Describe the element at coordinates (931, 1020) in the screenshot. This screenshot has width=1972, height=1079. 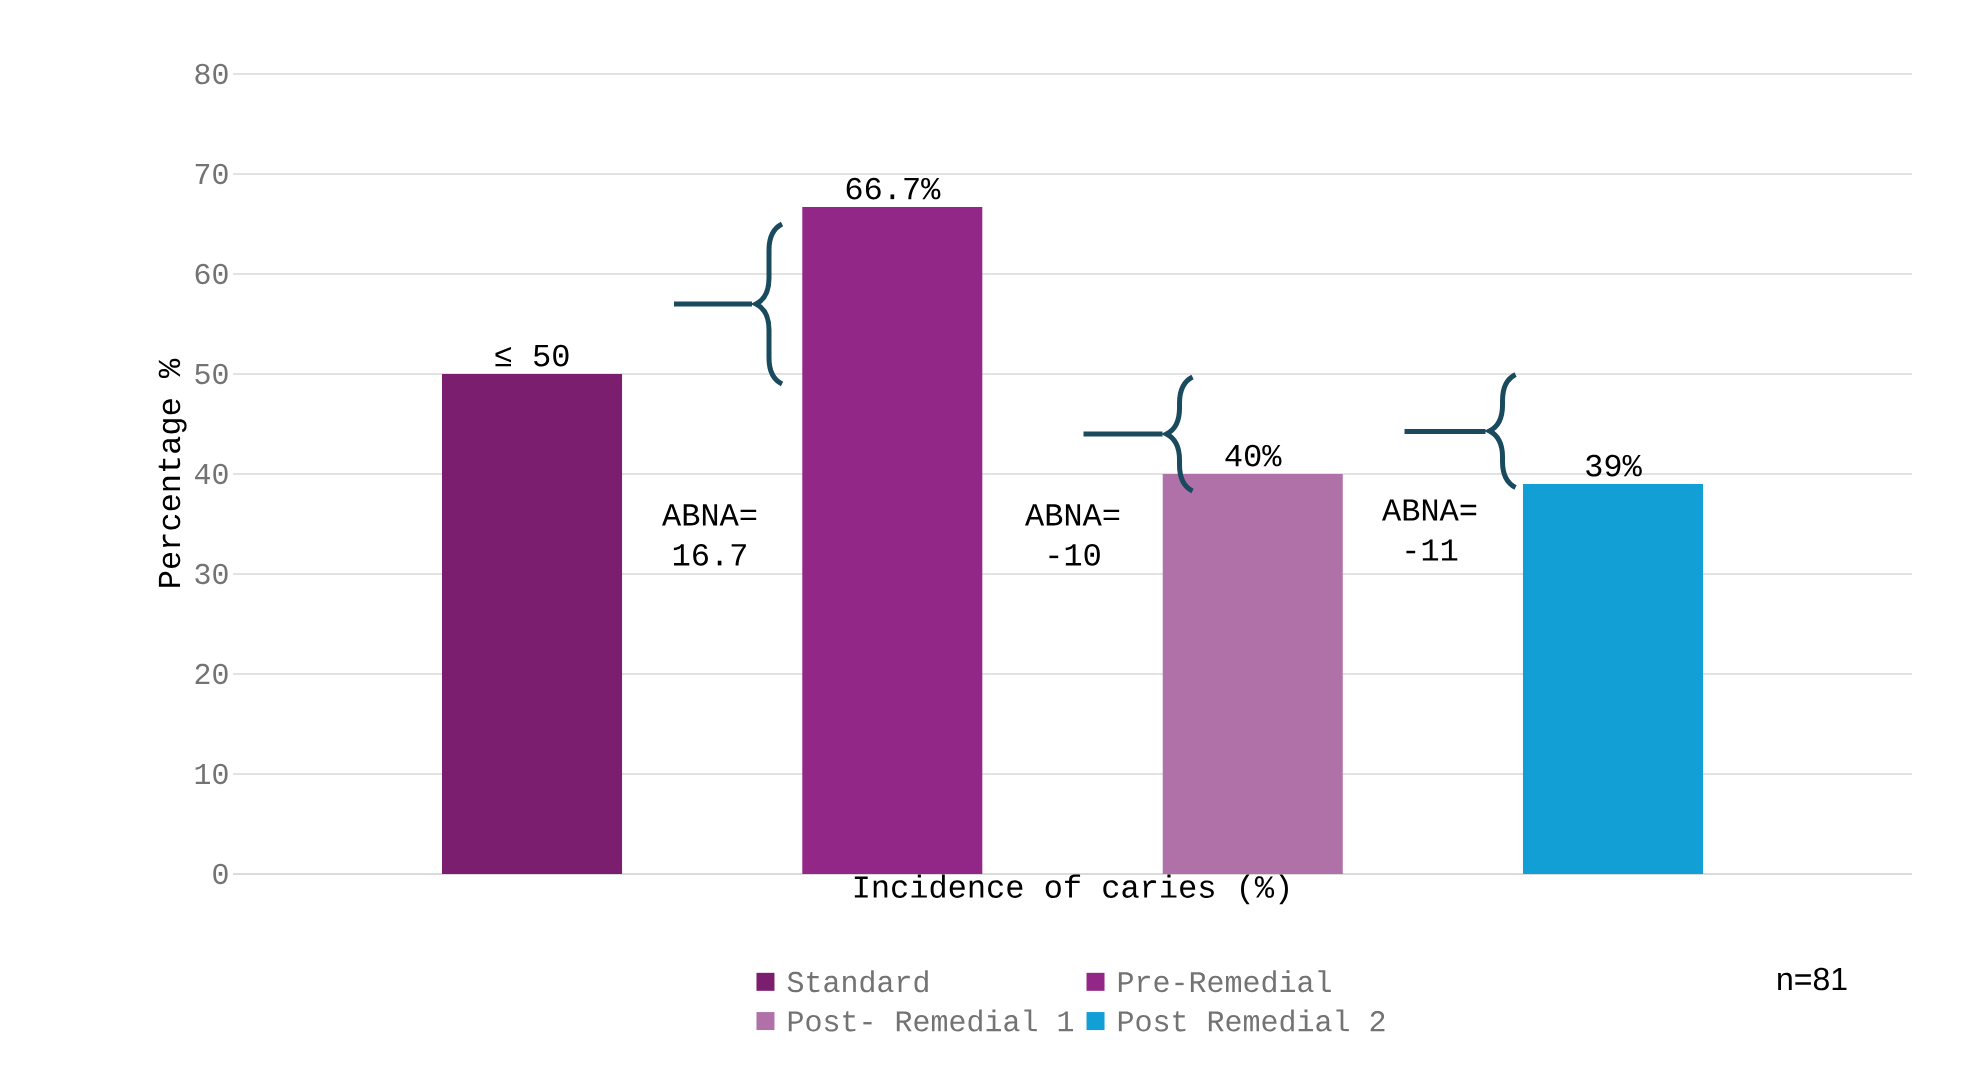
I see `legend-label: Post- Remedial 1` at that location.